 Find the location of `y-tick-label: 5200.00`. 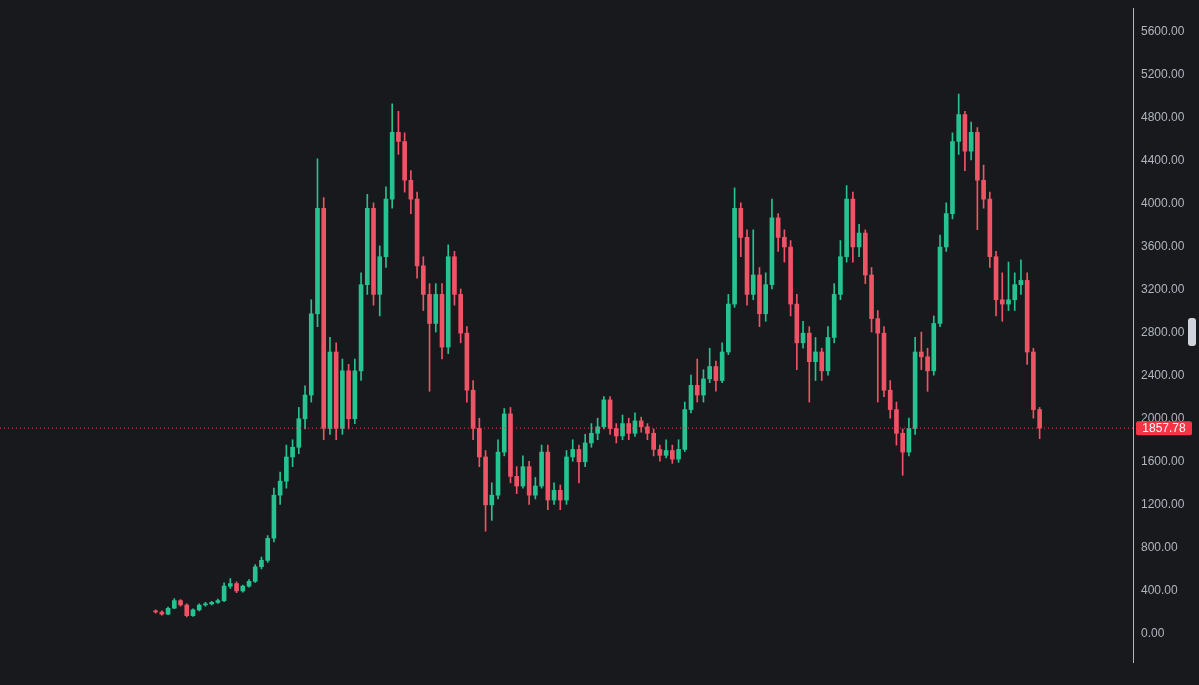

y-tick-label: 5200.00 is located at coordinates (1163, 73).